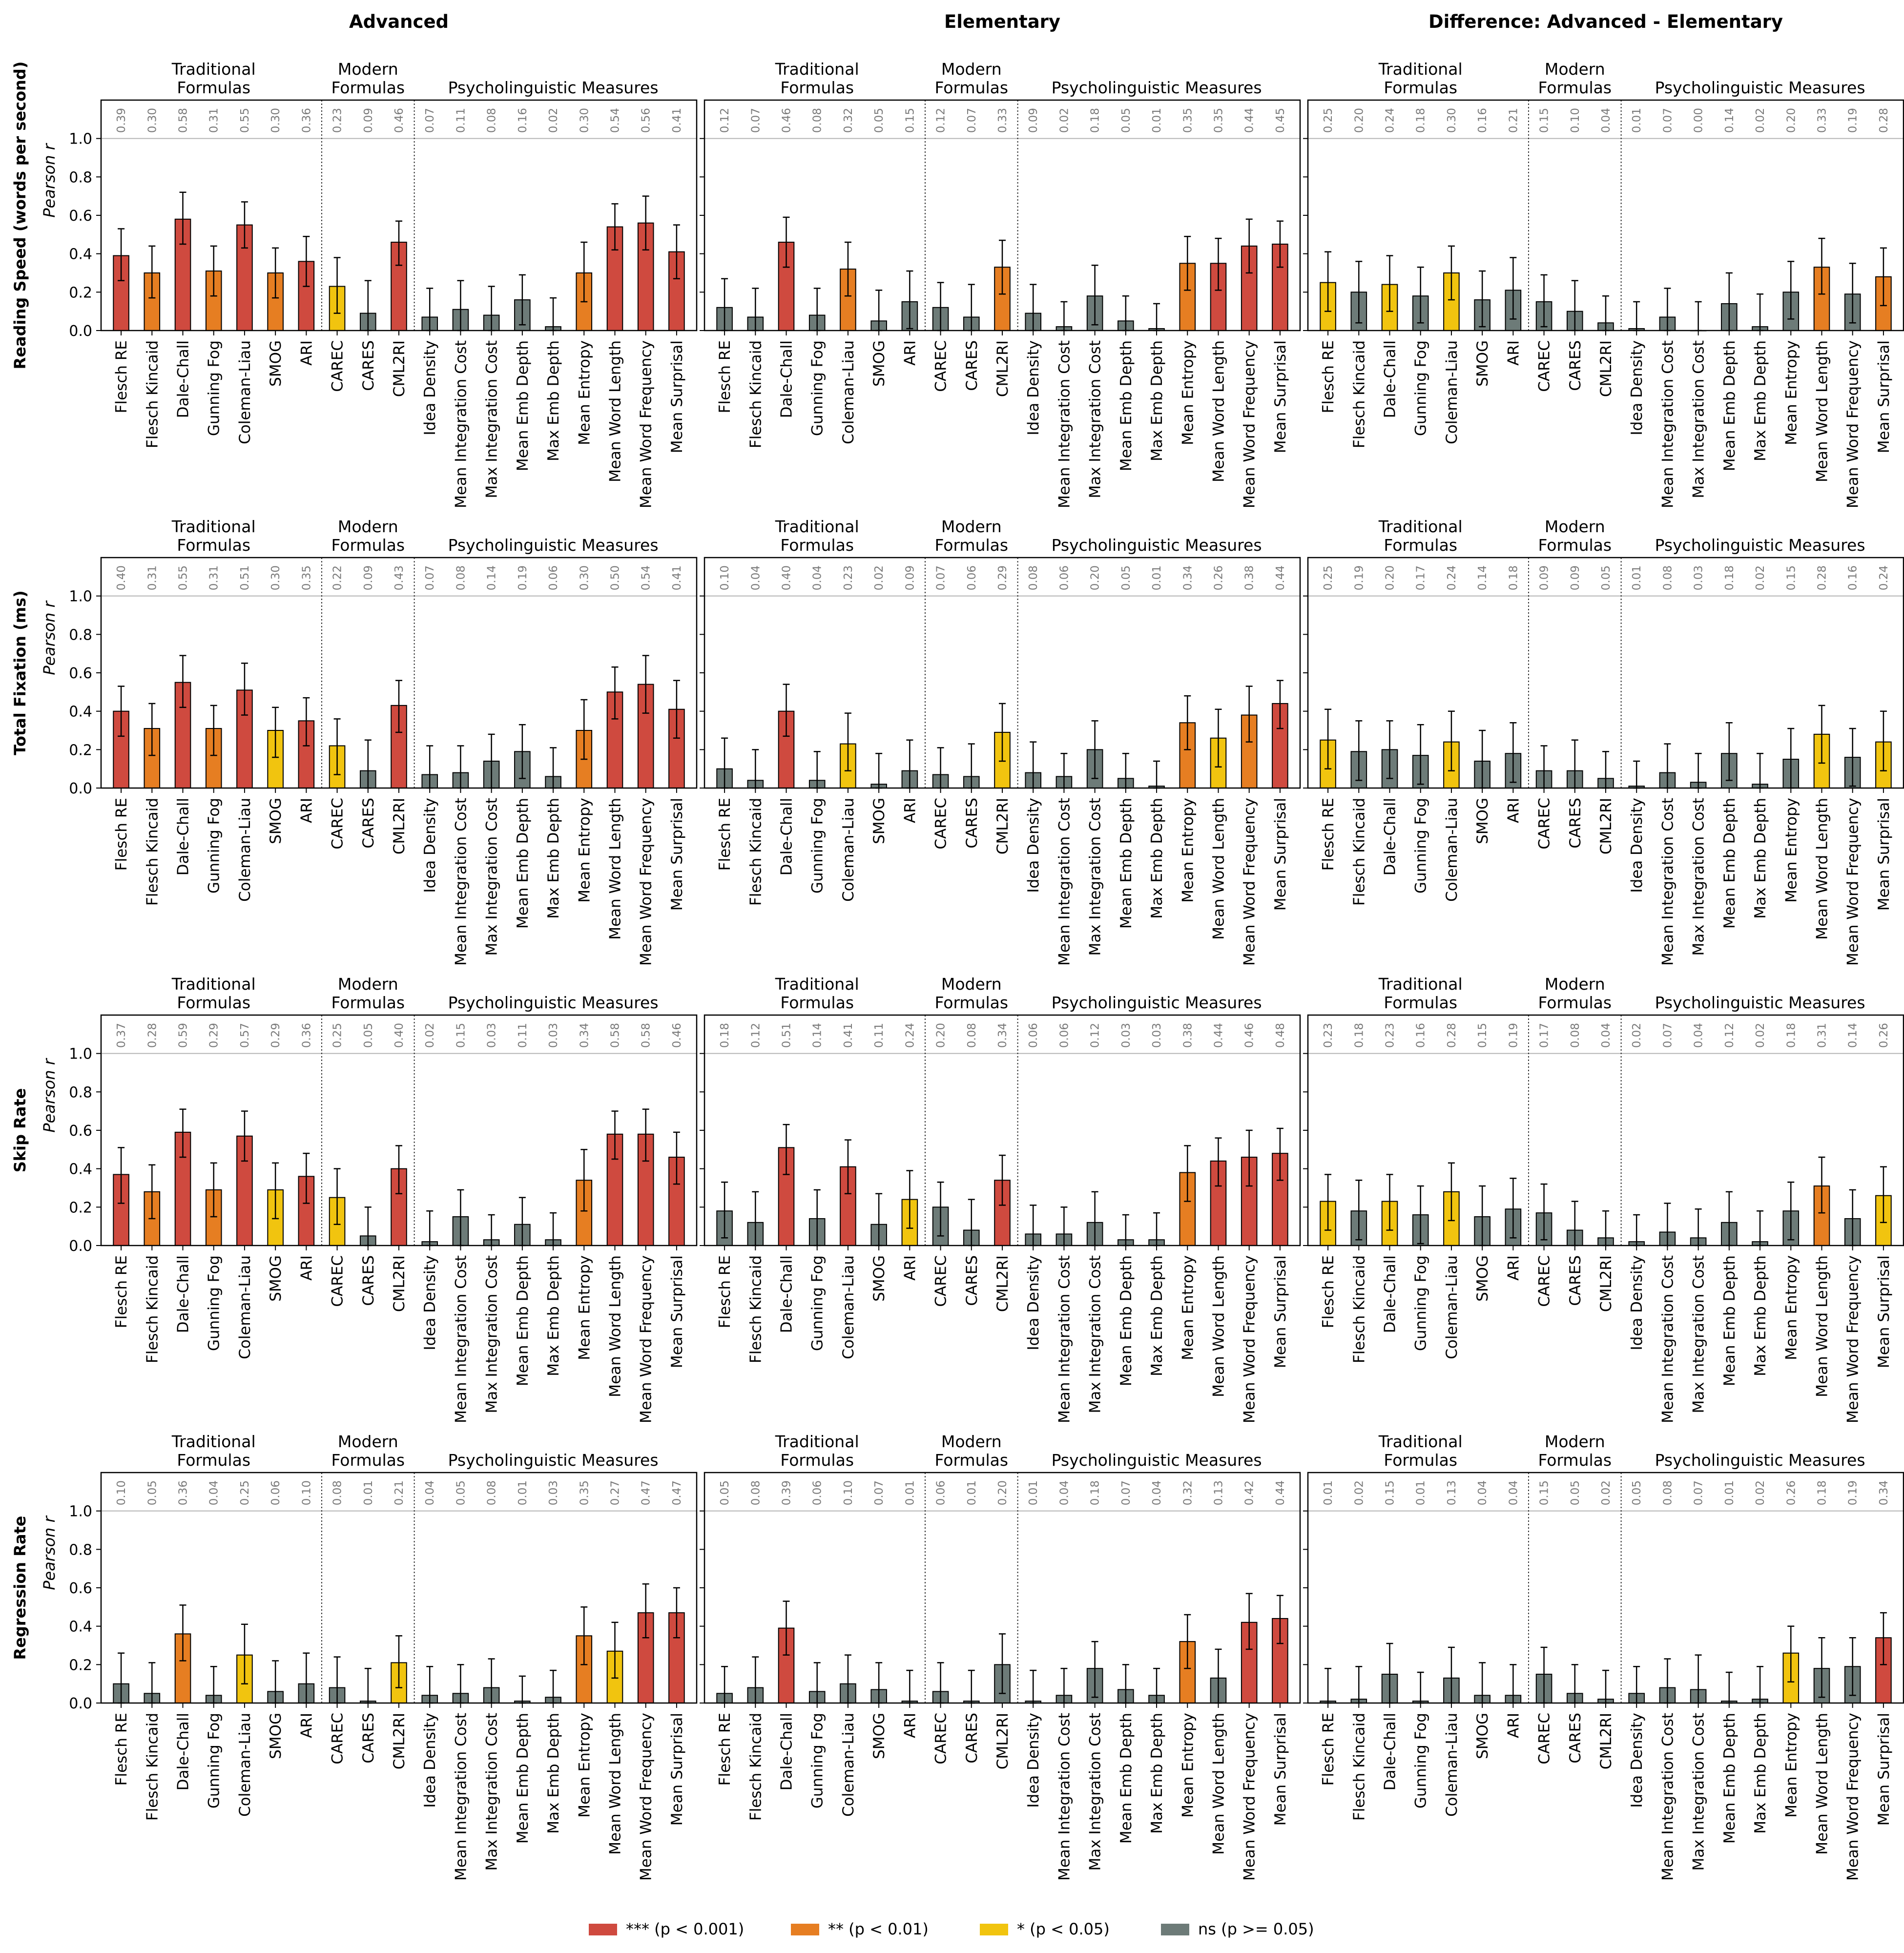 The height and width of the screenshot is (1953, 1904). I want to click on value-label: 0.22, so click(337, 577).